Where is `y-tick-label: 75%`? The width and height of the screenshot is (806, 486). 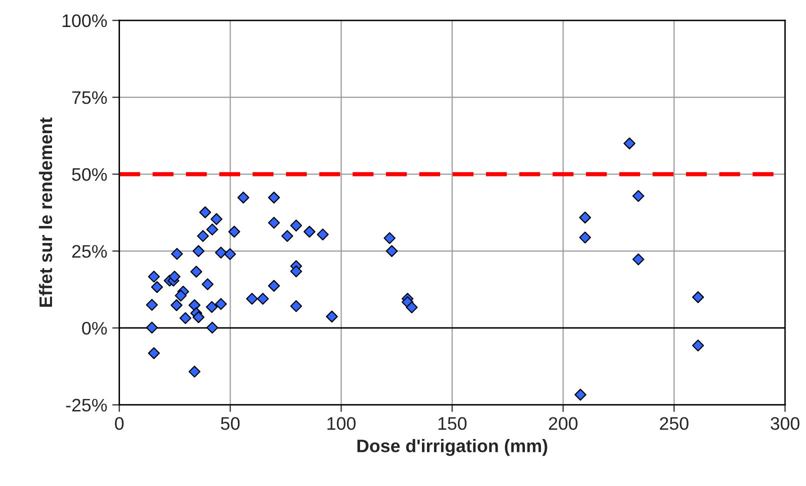
y-tick-label: 75% is located at coordinates (89, 97).